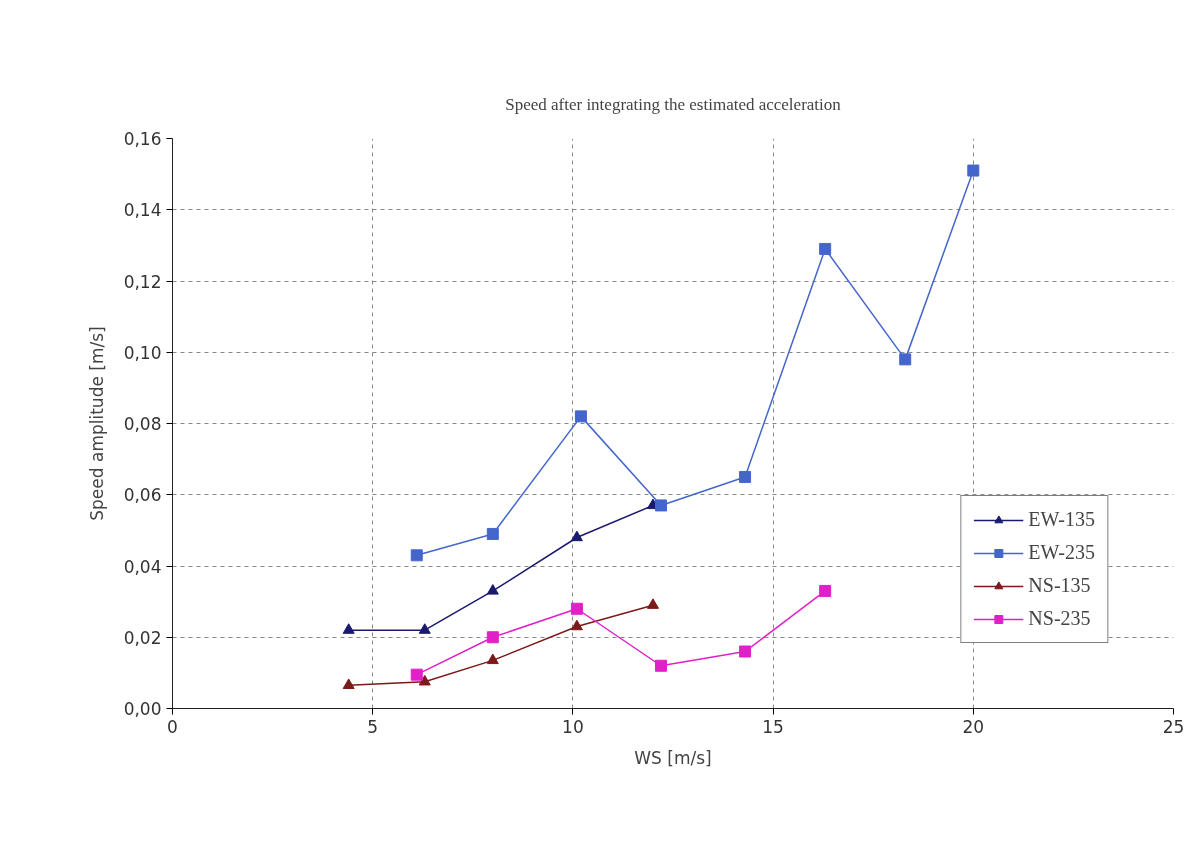 The width and height of the screenshot is (1195, 861). Describe the element at coordinates (673, 104) in the screenshot. I see `chart-title: Speed after integrating the estimated acceleration` at that location.